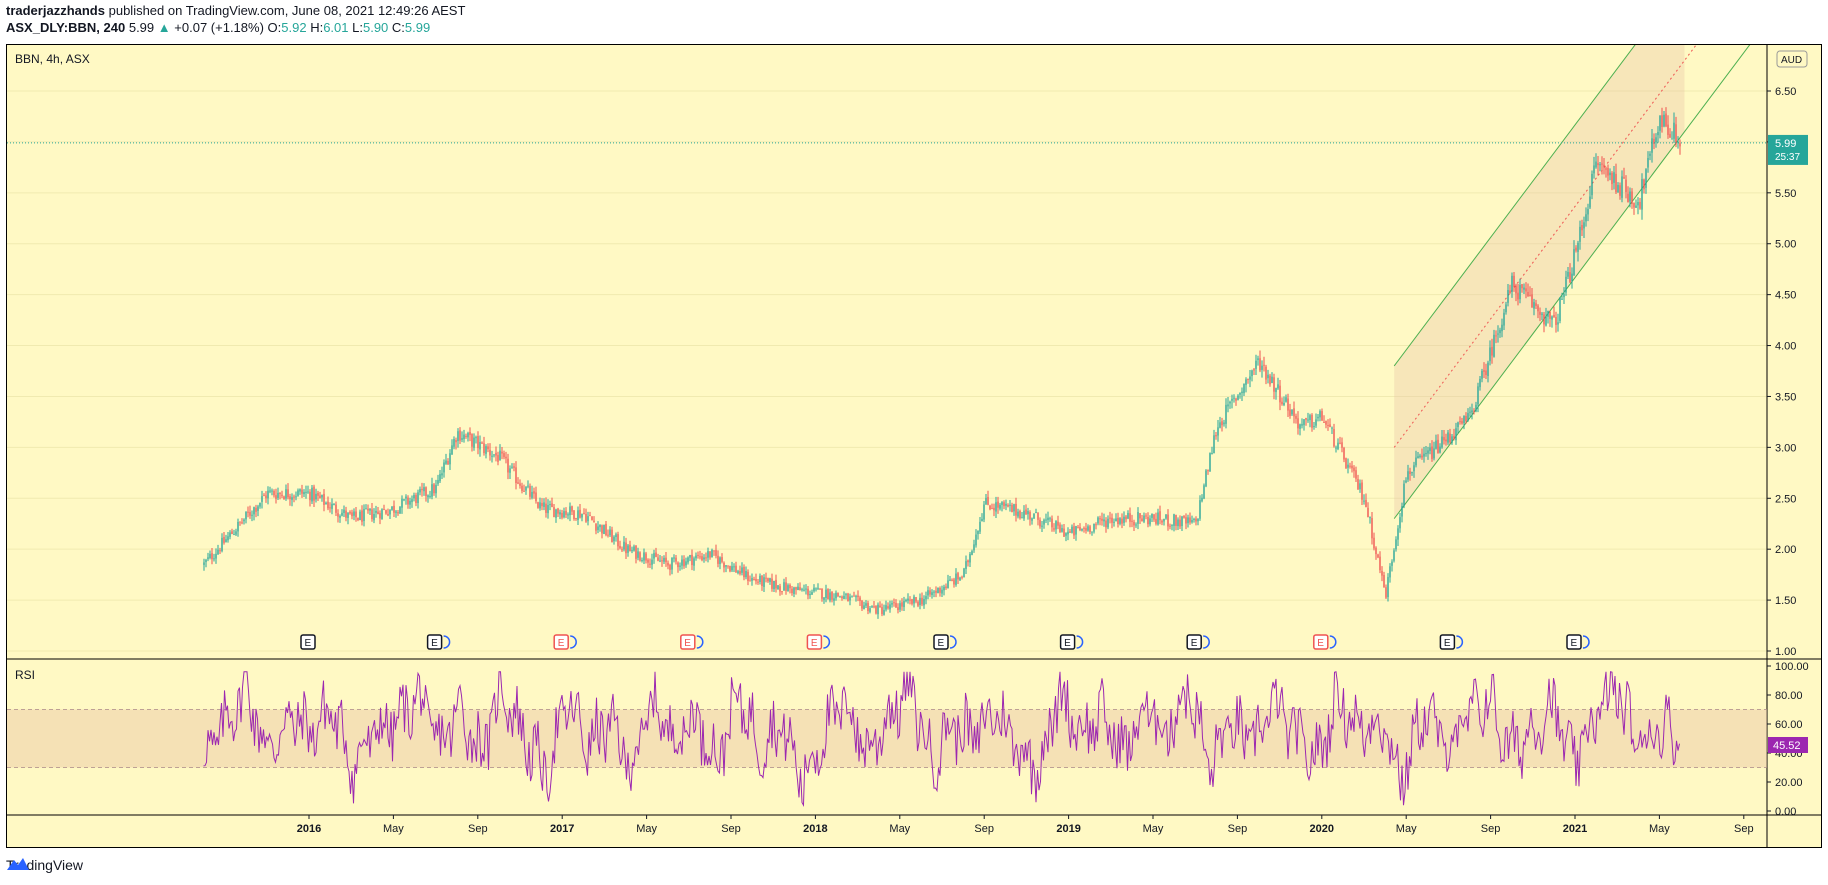  What do you see at coordinates (1788, 149) in the screenshot?
I see `last-price-badge` at bounding box center [1788, 149].